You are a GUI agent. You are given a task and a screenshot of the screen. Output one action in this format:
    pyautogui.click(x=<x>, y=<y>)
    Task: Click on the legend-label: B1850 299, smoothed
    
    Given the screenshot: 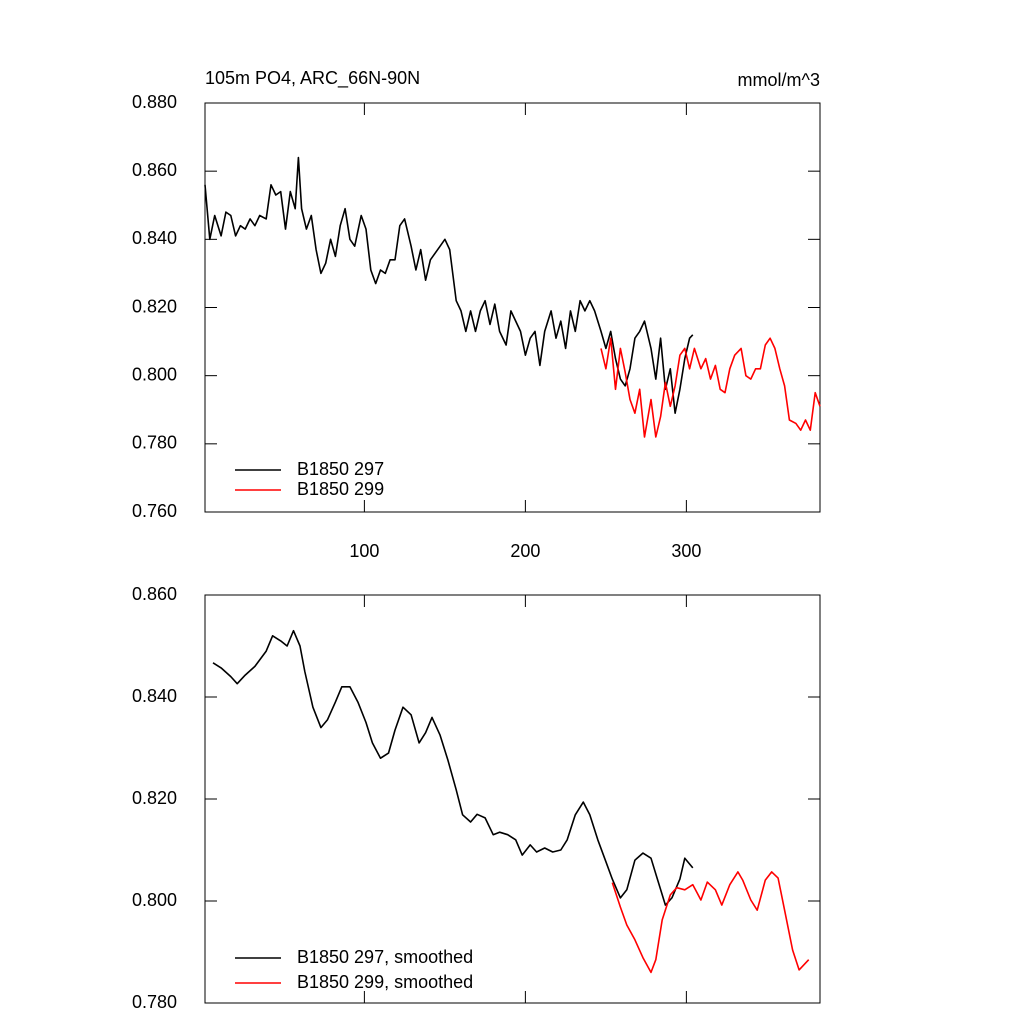 What is the action you would take?
    pyautogui.click(x=385, y=982)
    